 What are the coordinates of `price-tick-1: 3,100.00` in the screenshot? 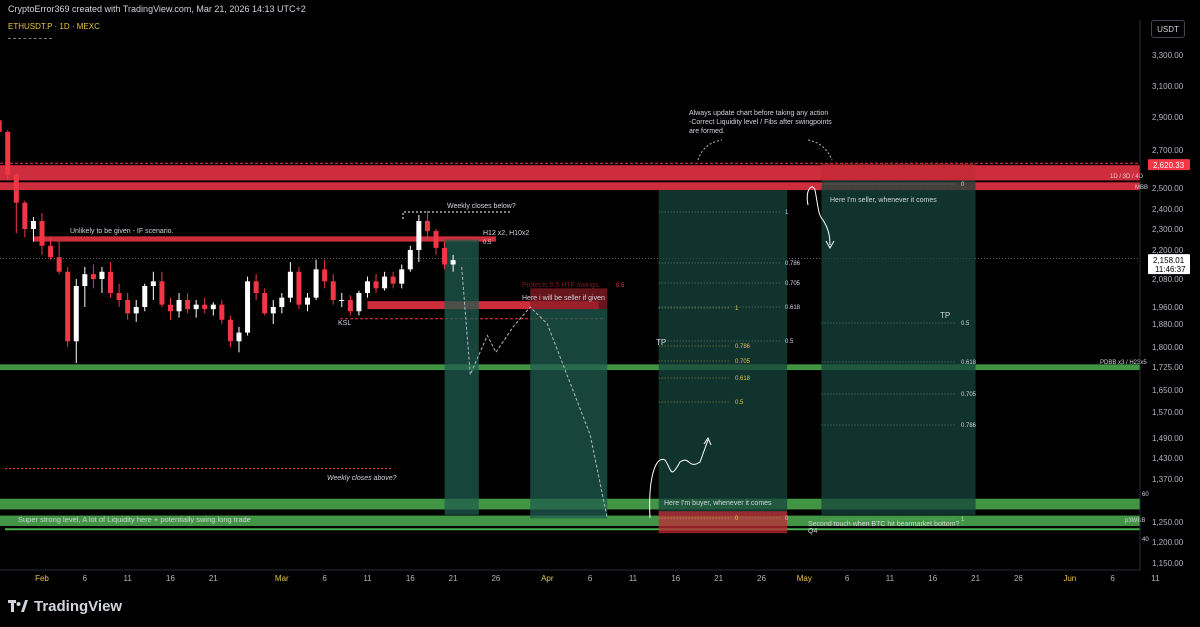 It's located at (1168, 86).